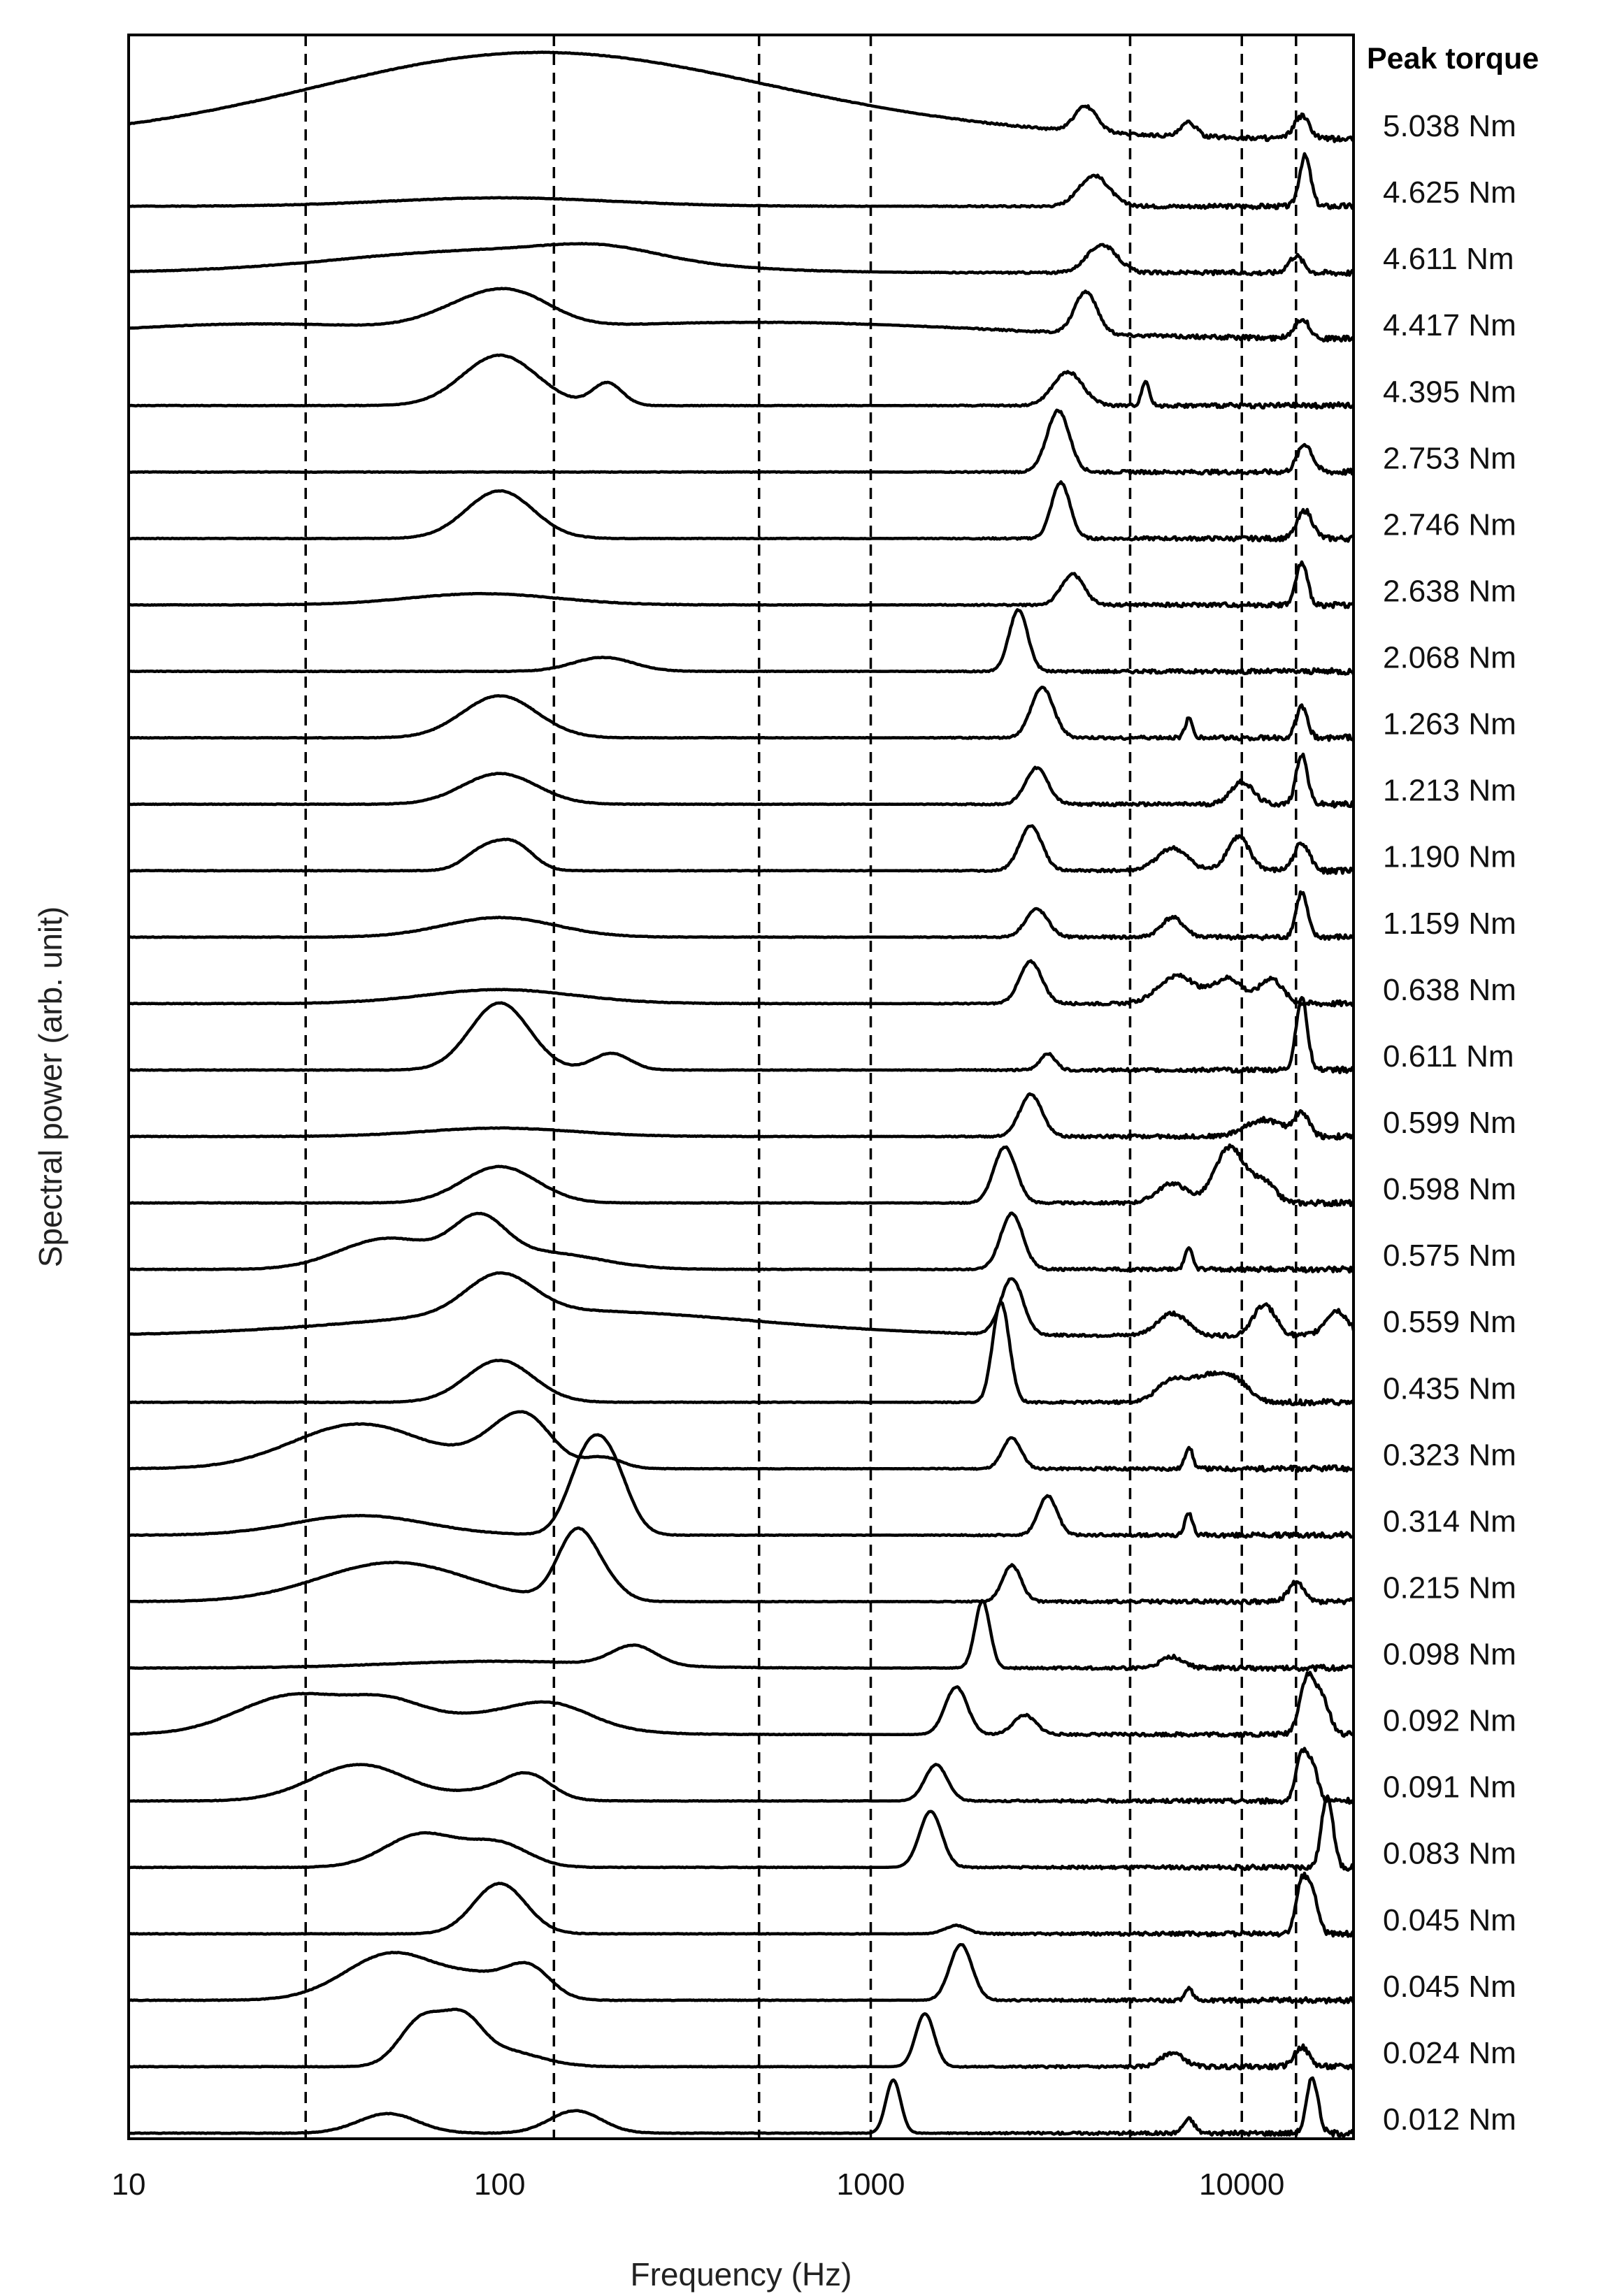 The height and width of the screenshot is (2296, 1608). I want to click on legend-label-1: 5.038 Nm, so click(1450, 126).